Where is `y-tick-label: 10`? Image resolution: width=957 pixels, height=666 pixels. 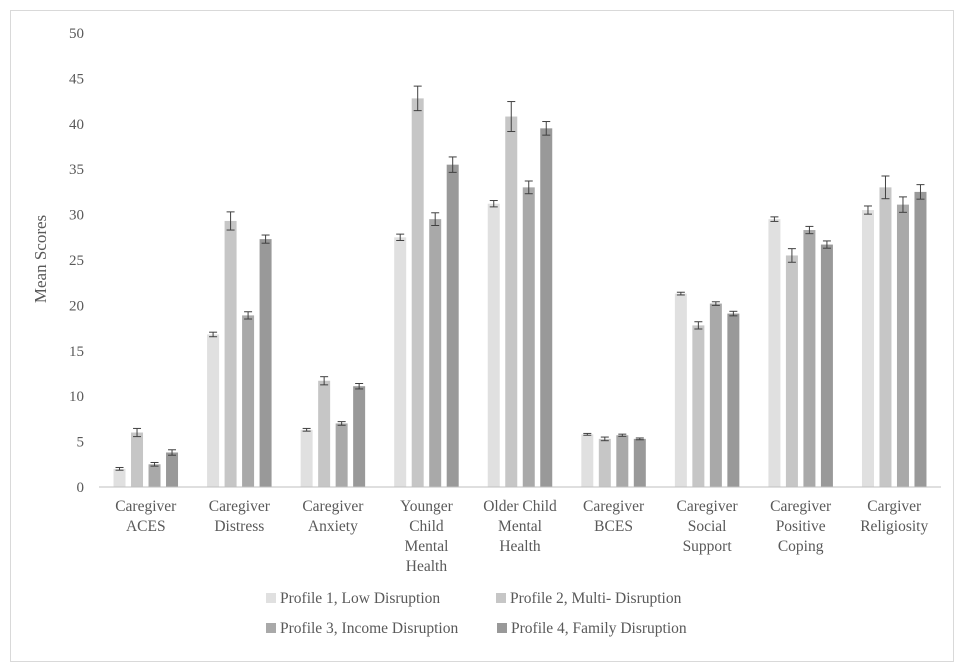 y-tick-label: 10 is located at coordinates (76, 397).